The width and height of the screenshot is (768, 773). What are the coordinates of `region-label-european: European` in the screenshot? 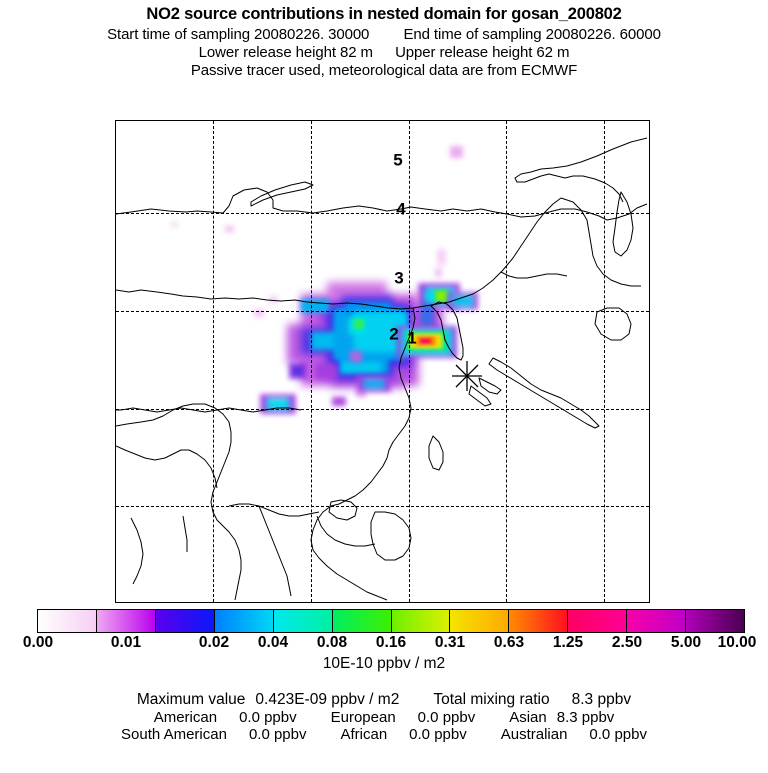 It's located at (363, 717).